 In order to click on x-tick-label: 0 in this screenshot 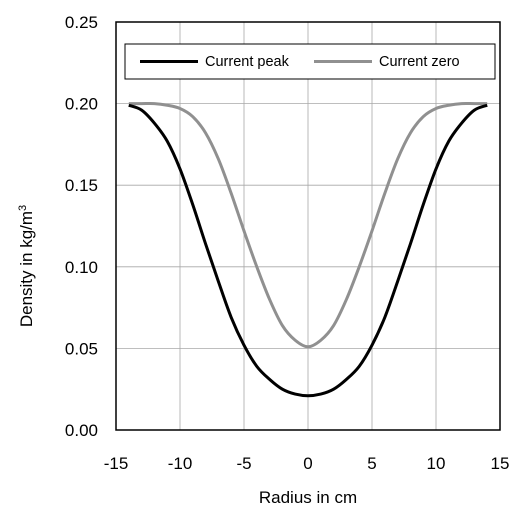, I will do `click(307, 463)`.